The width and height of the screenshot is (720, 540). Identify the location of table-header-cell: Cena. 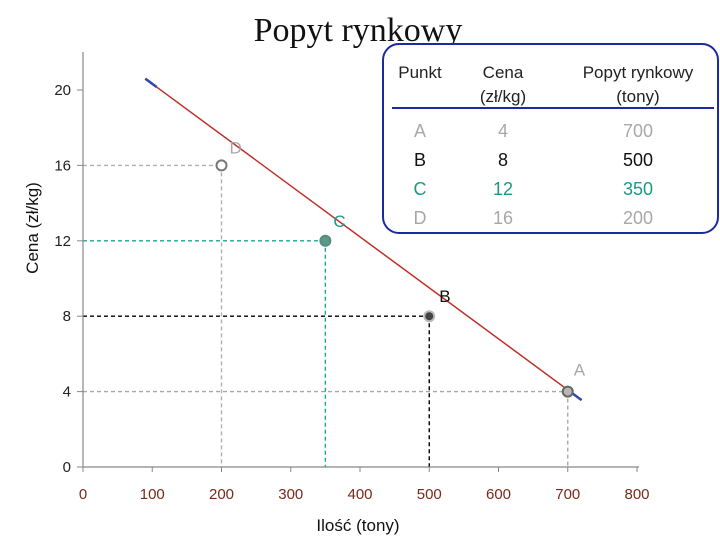
(503, 72).